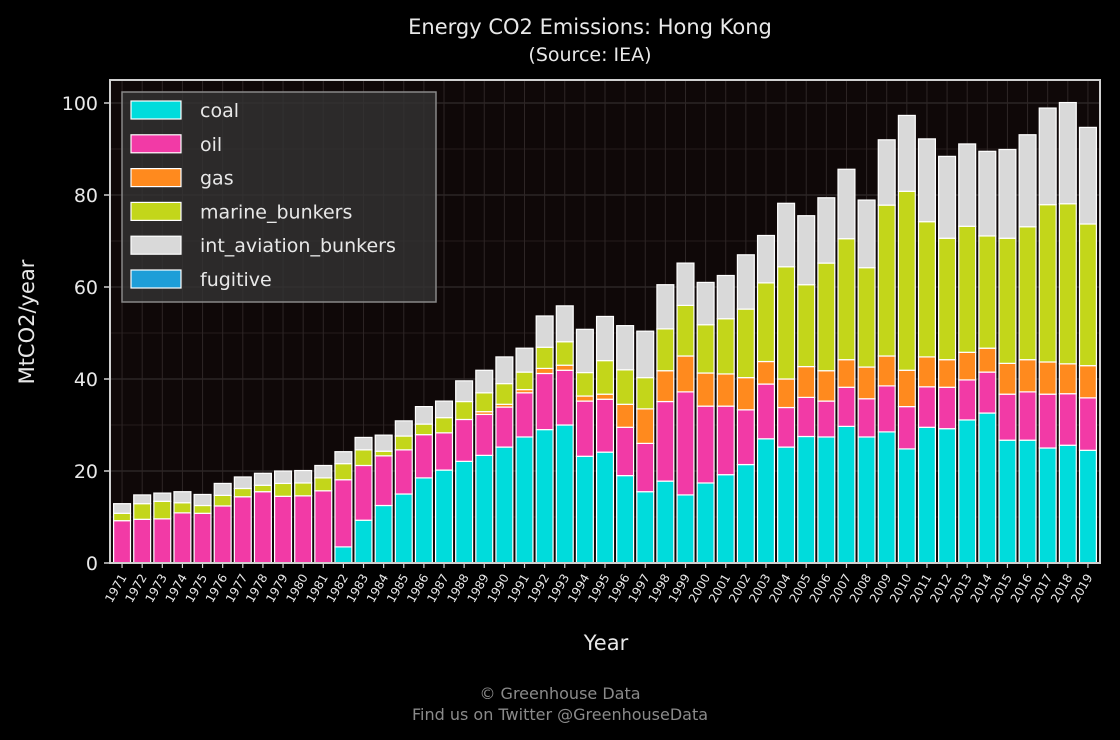 The height and width of the screenshot is (740, 1120). I want to click on bar-marine_bunkers-2007, so click(846, 299).